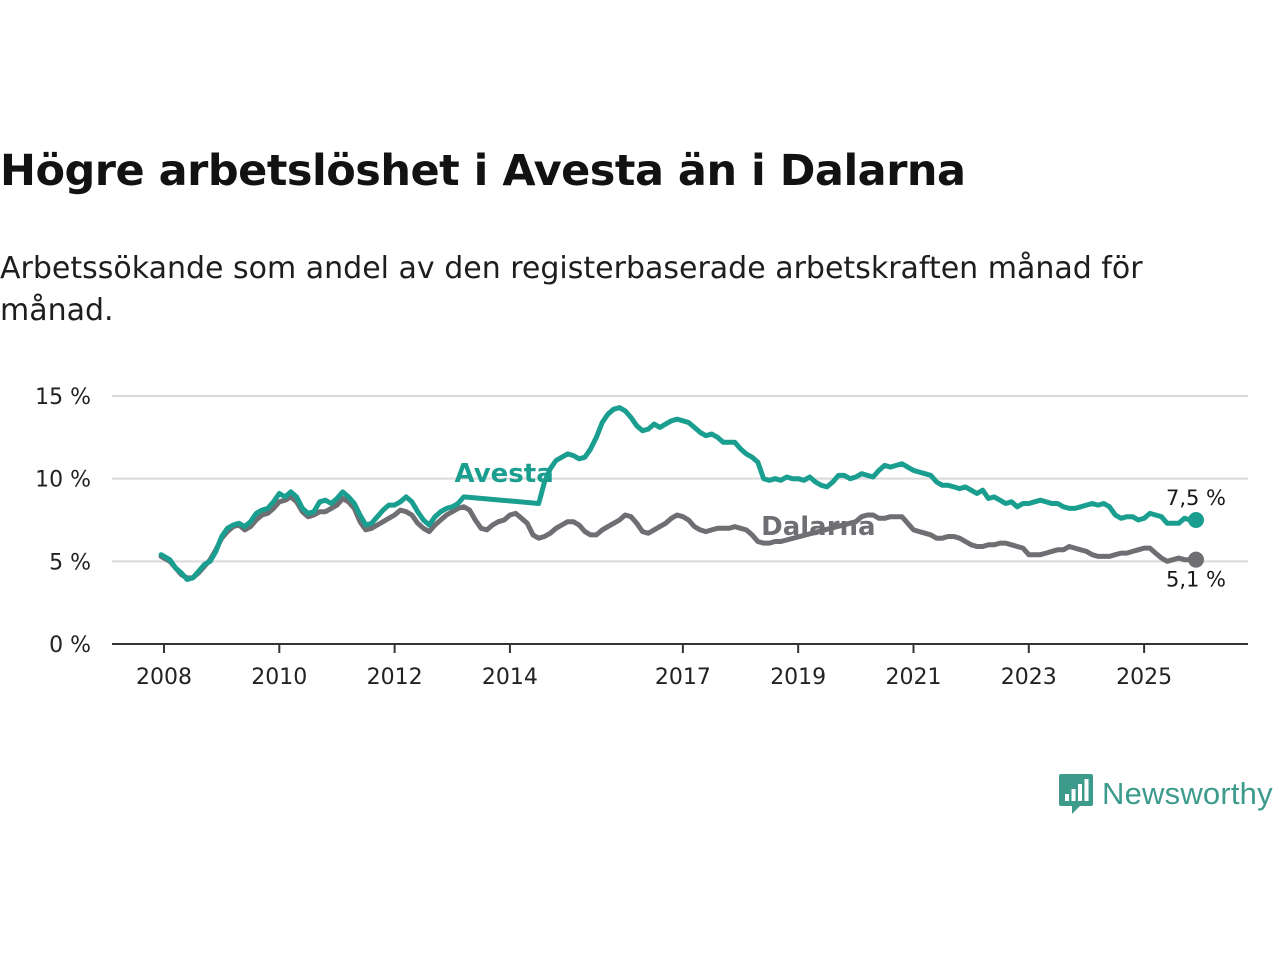 This screenshot has width=1280, height=960. What do you see at coordinates (798, 677) in the screenshot?
I see `x-tick-label: 2019` at bounding box center [798, 677].